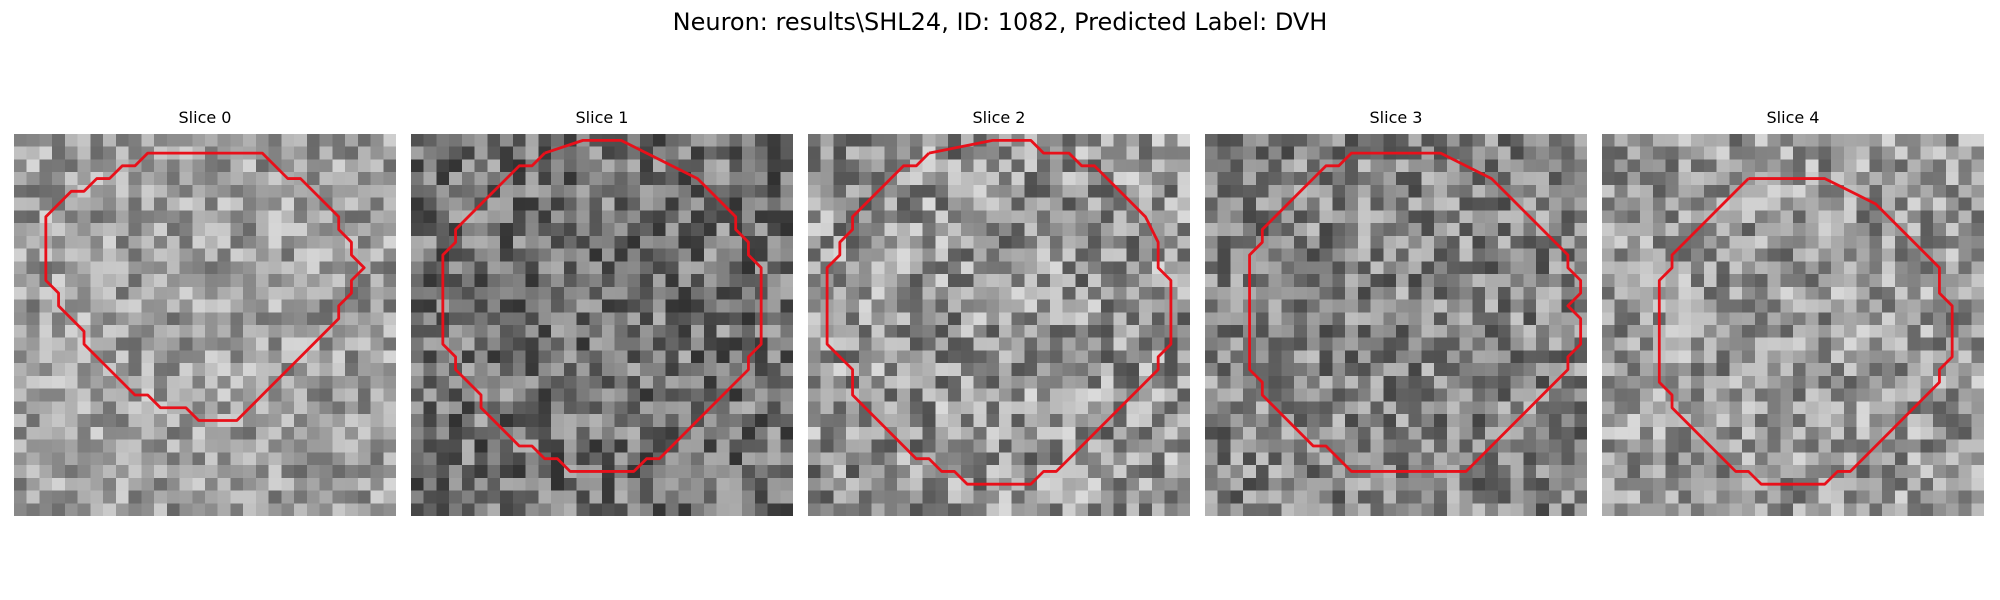  I want to click on slice-title-2: Slice 2, so click(999, 117).